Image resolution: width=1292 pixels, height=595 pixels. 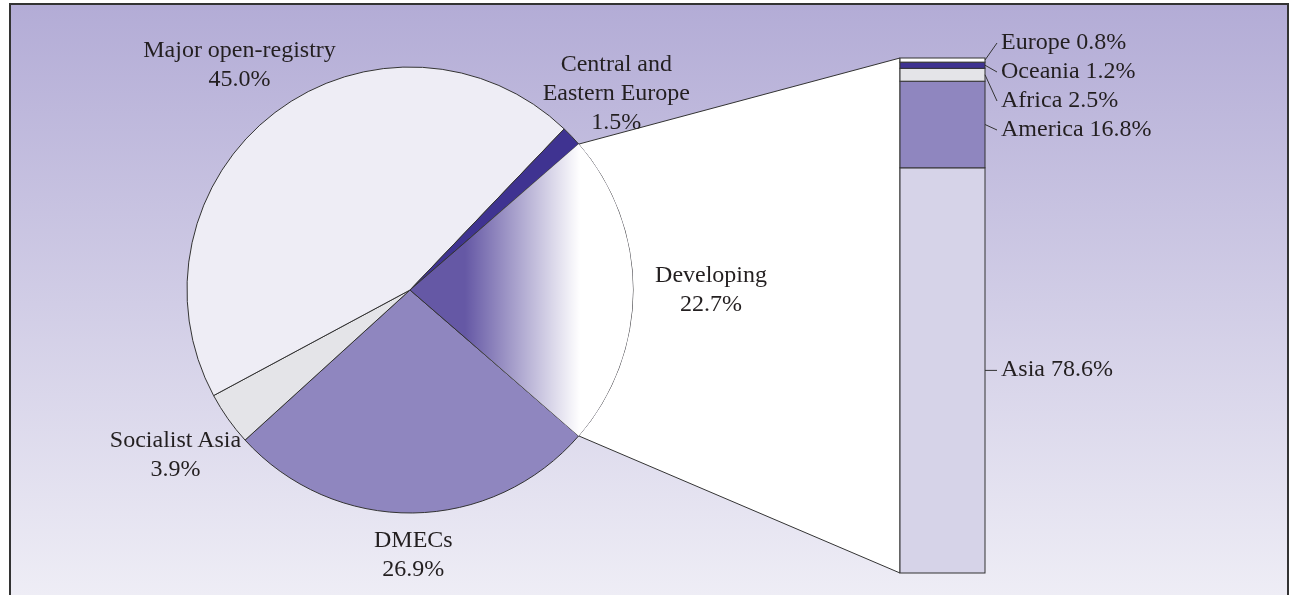 What do you see at coordinates (711, 302) in the screenshot?
I see `data-label: 22.7%` at bounding box center [711, 302].